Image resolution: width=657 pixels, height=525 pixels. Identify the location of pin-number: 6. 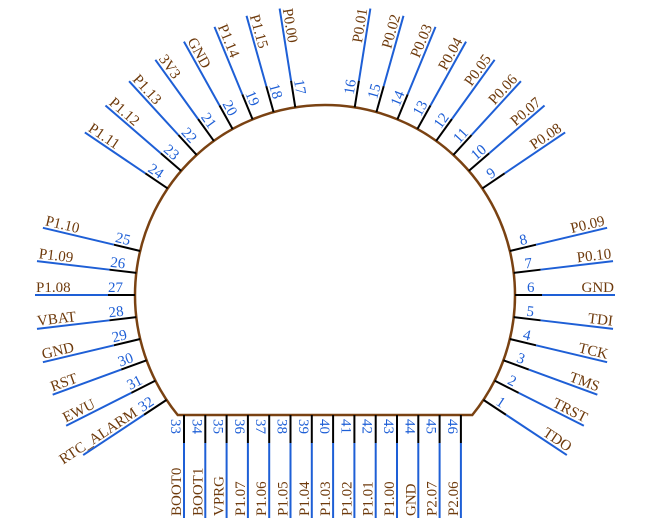
(531, 288).